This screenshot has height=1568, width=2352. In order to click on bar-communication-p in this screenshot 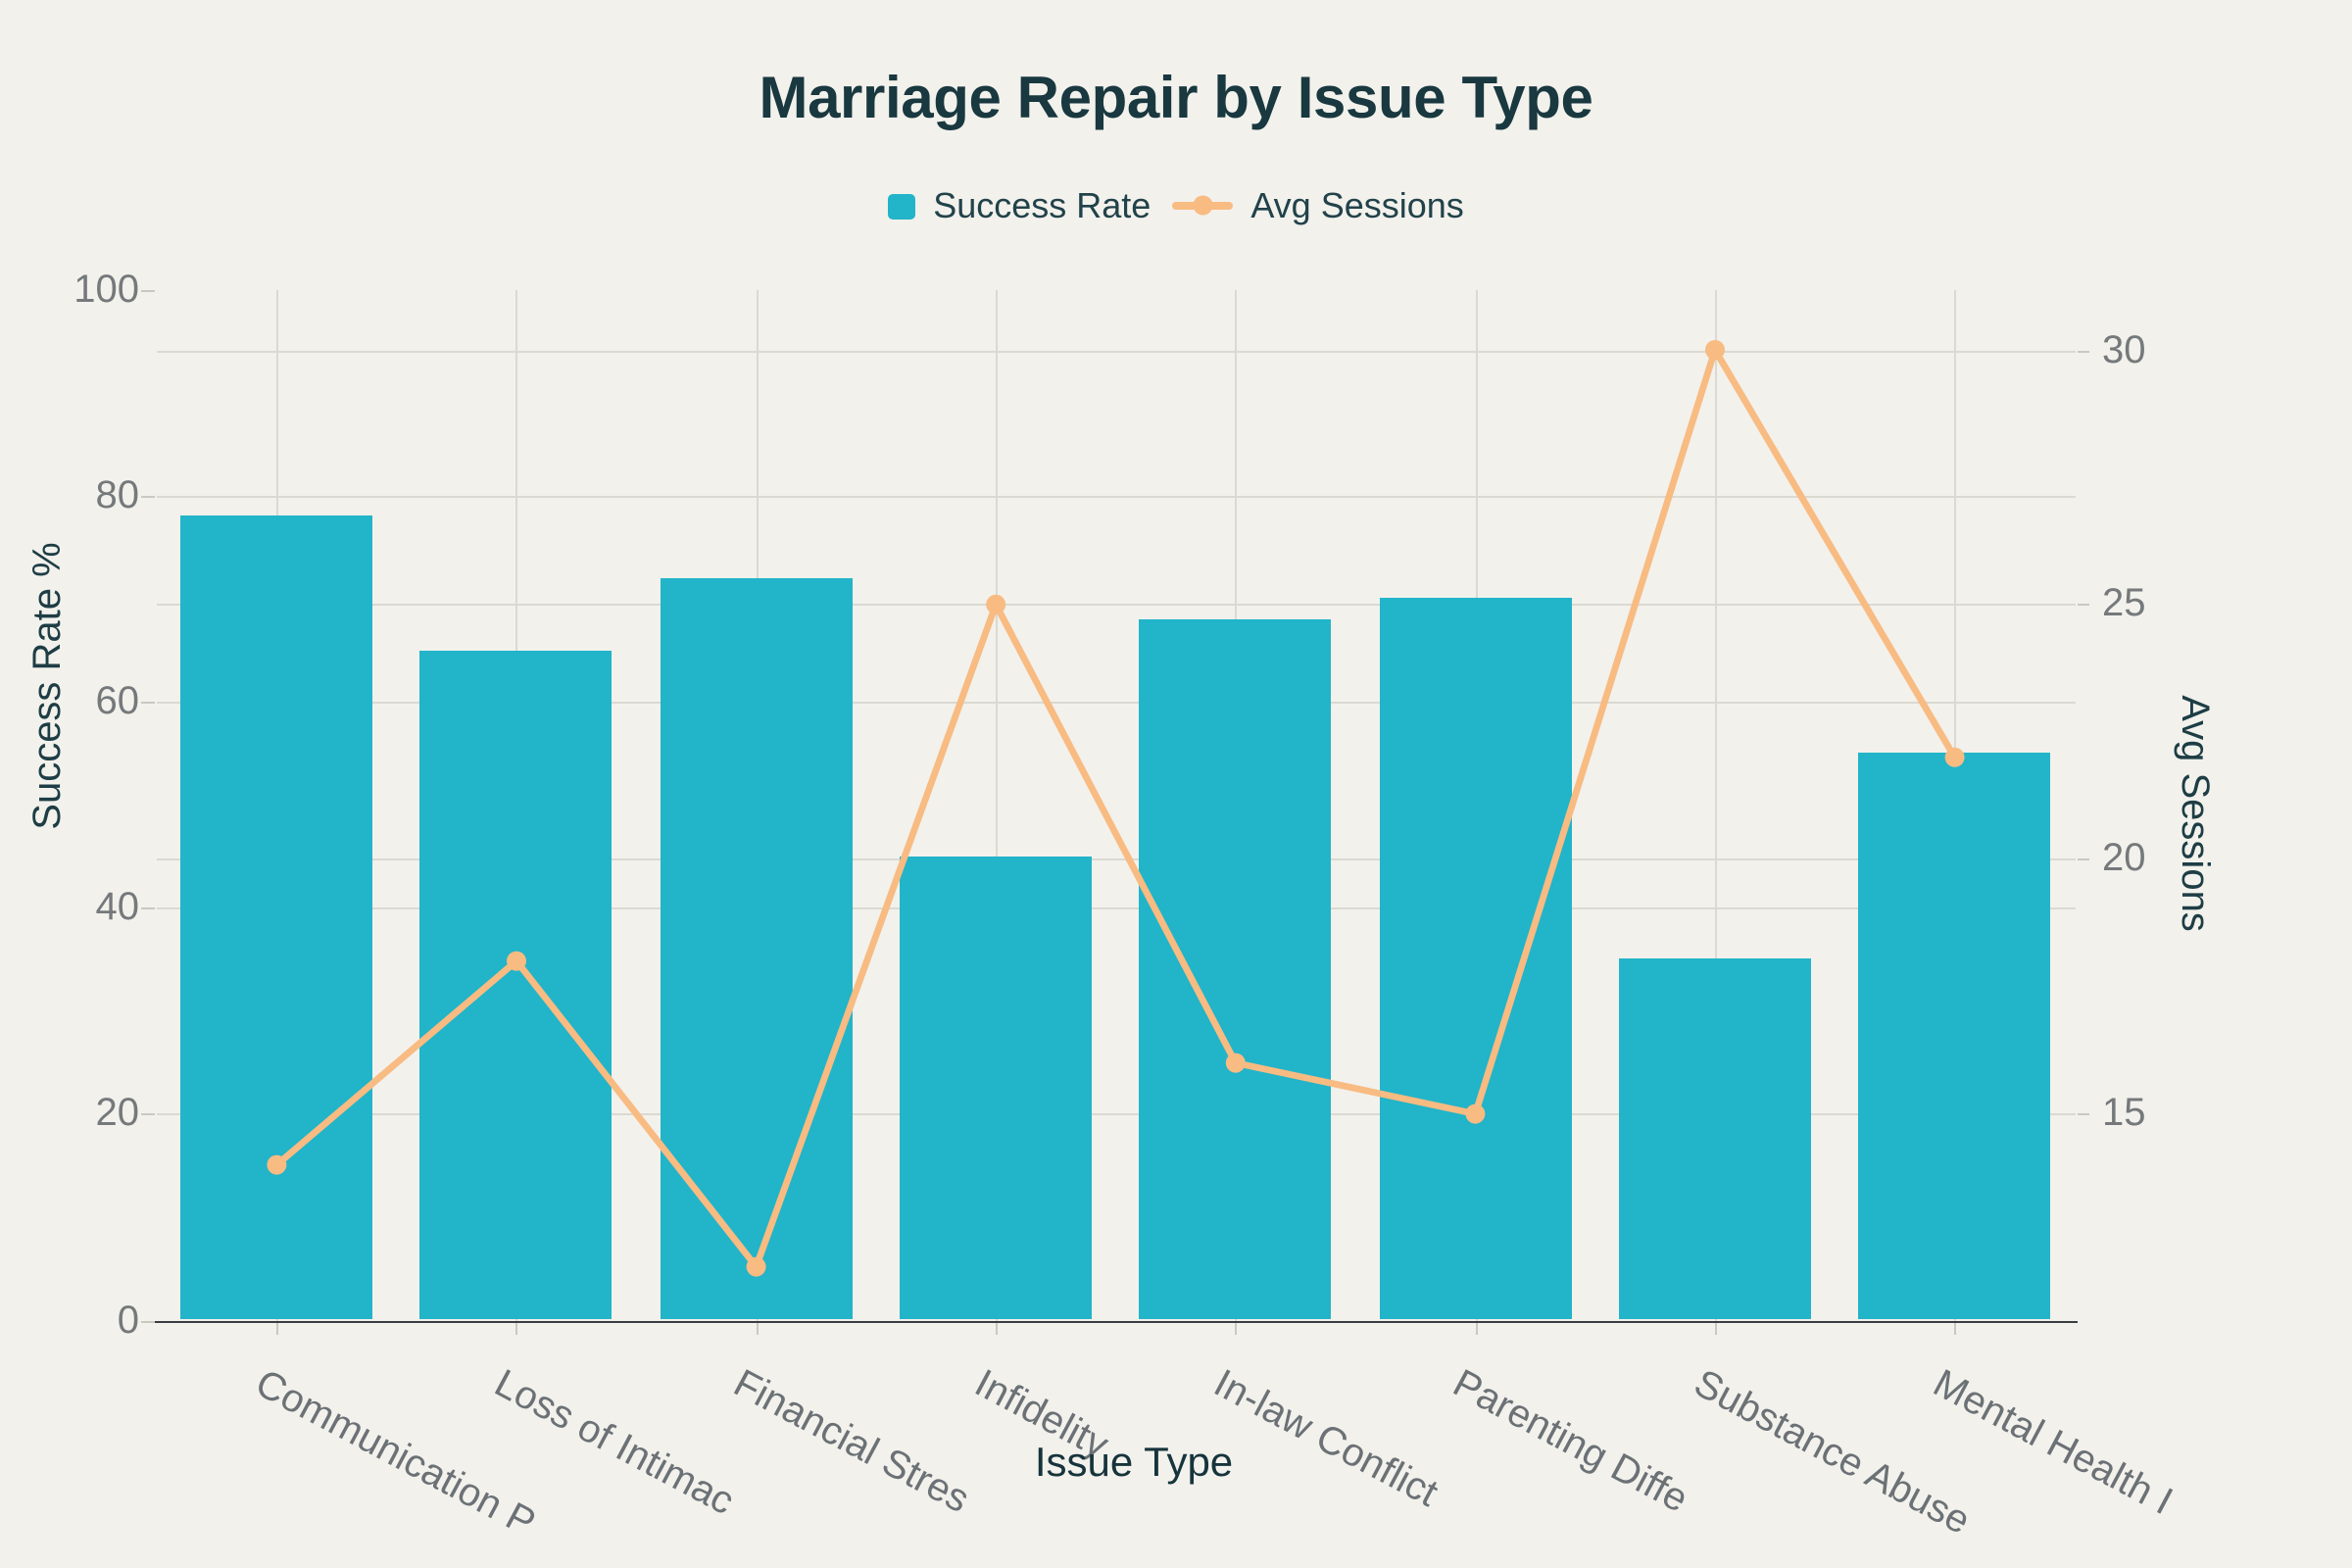, I will do `click(276, 917)`.